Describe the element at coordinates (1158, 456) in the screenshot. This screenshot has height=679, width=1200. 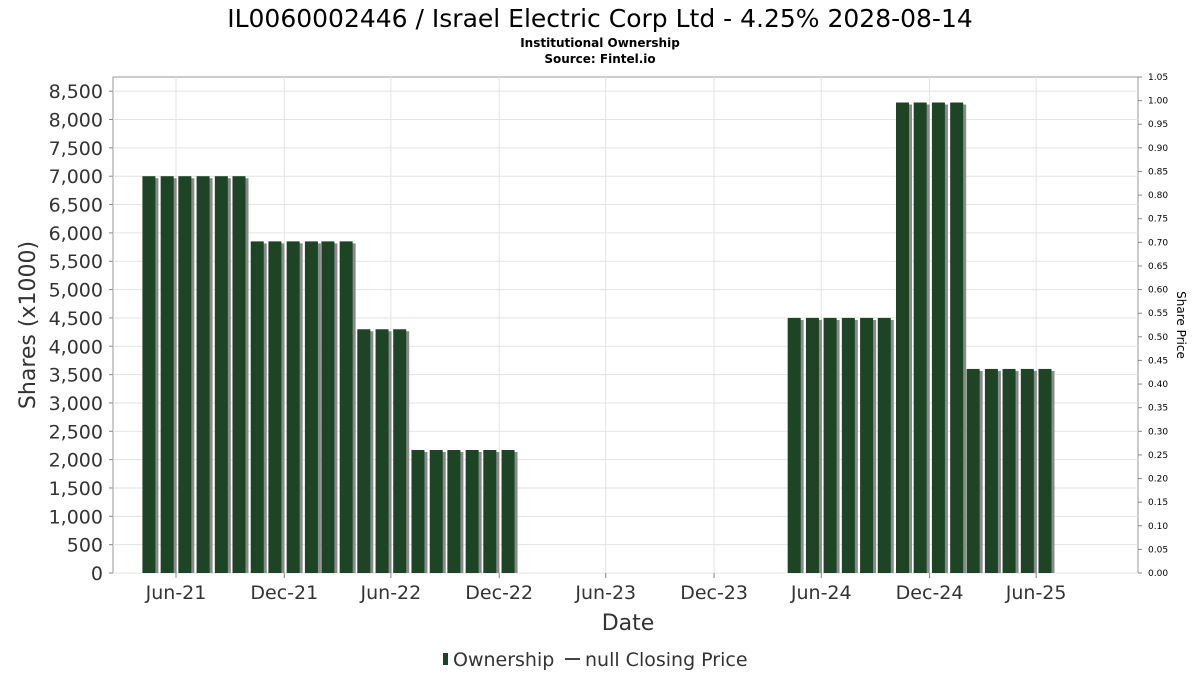
I see `y2-tick-label: 0.25` at that location.